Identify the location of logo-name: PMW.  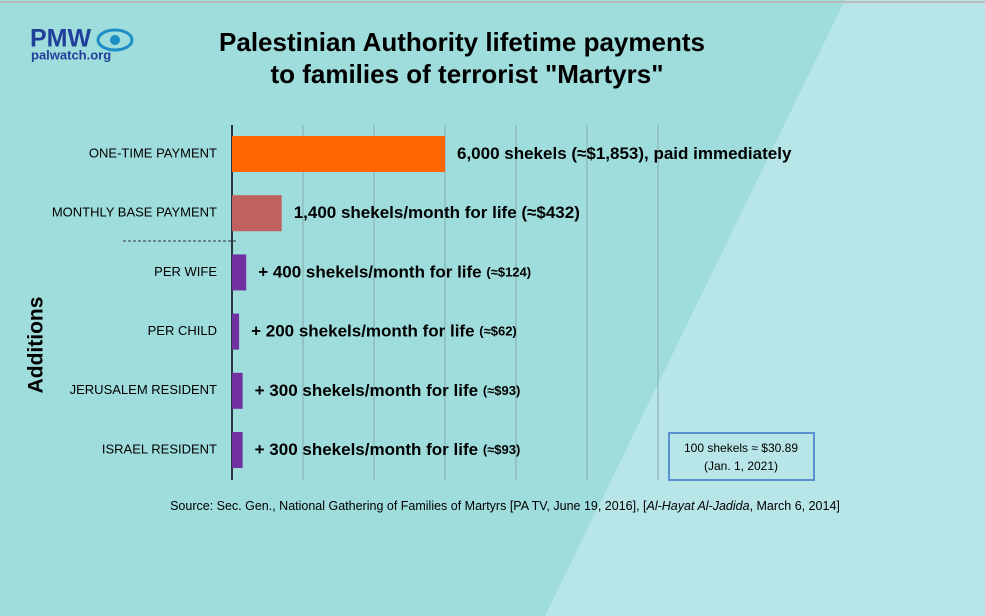
(61, 39).